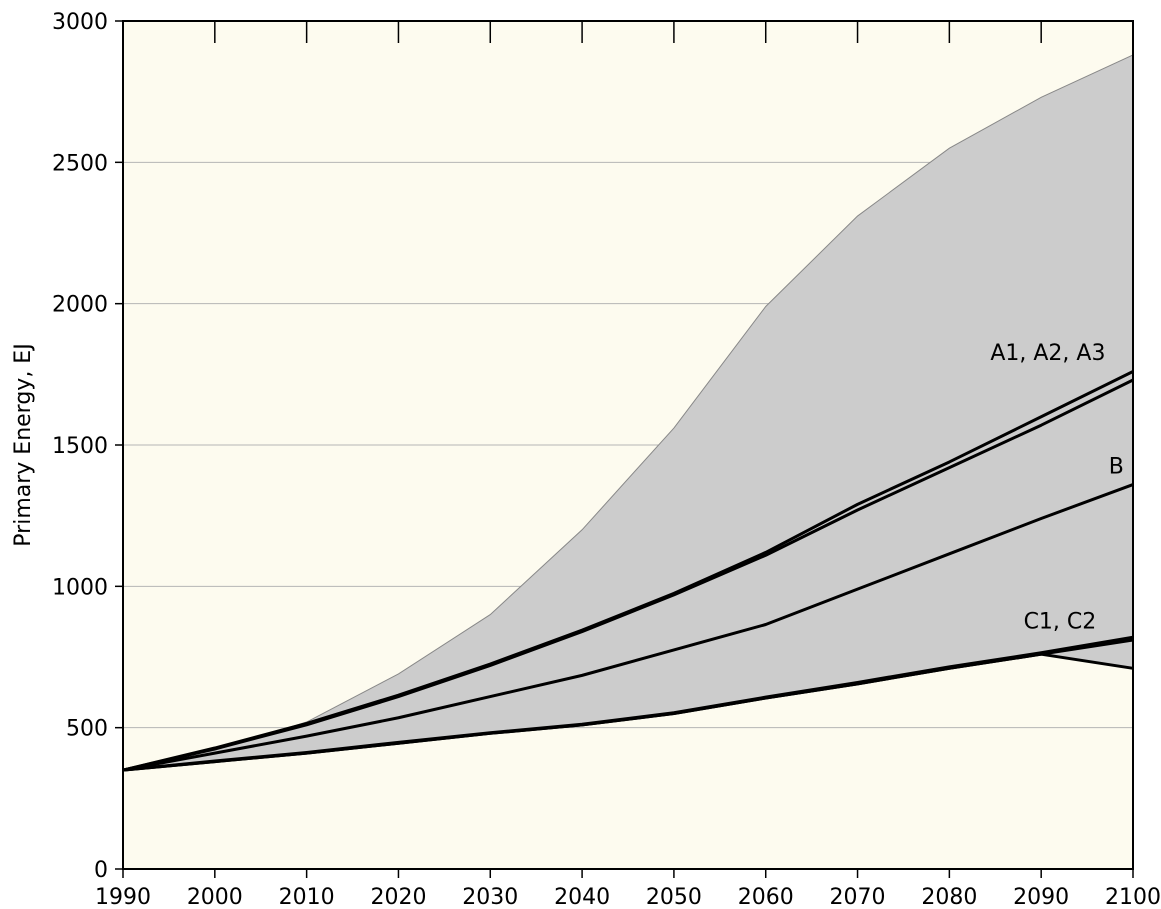  What do you see at coordinates (490, 897) in the screenshot?
I see `x-tick-label: 2030` at bounding box center [490, 897].